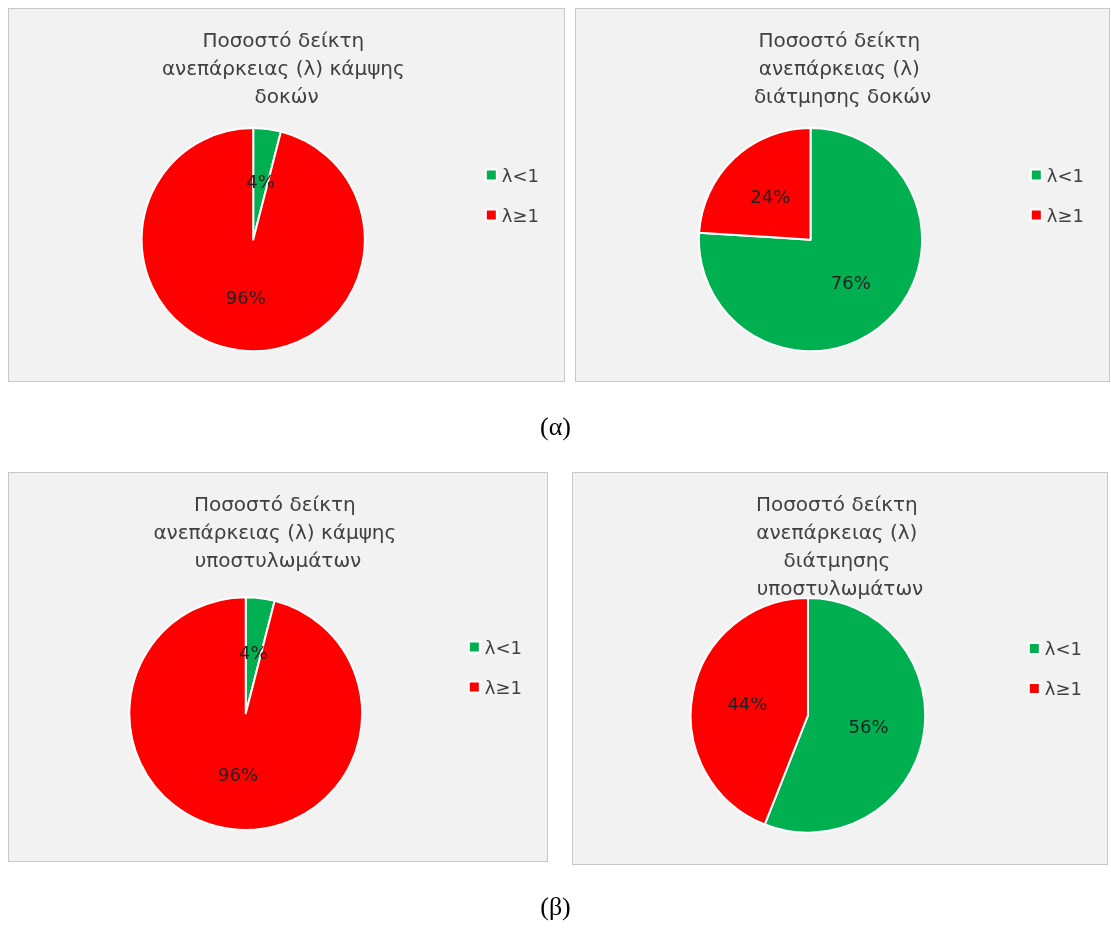 The height and width of the screenshot is (931, 1111). I want to click on text: (β), so click(555, 907).